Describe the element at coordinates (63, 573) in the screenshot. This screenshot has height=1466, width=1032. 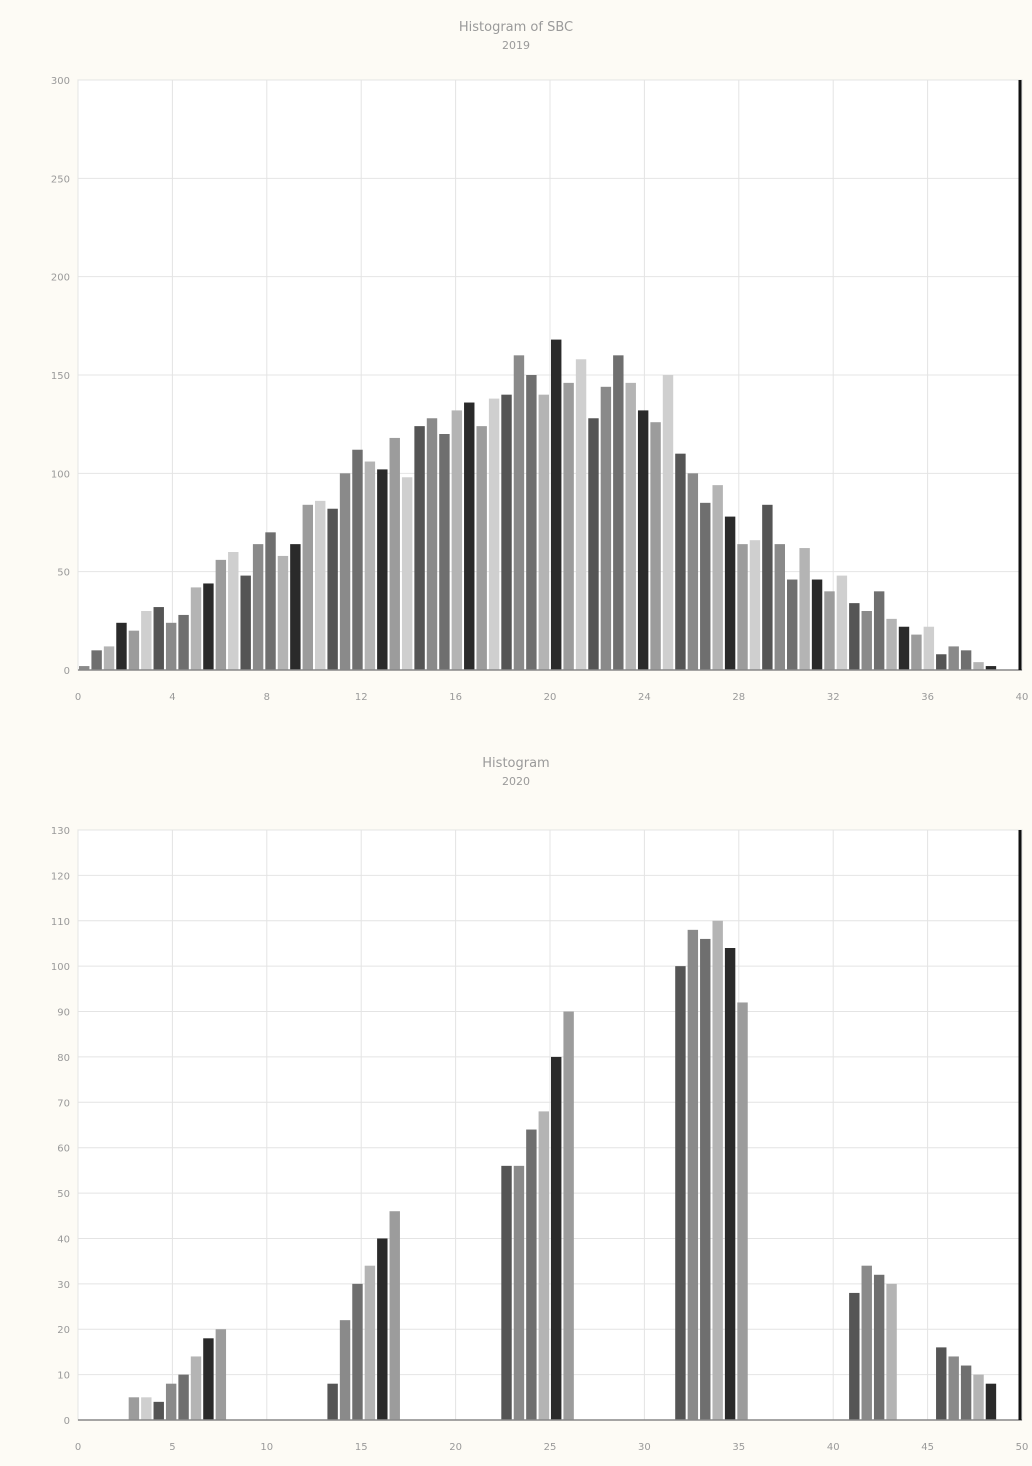
I see `y-tick-label: 50` at that location.